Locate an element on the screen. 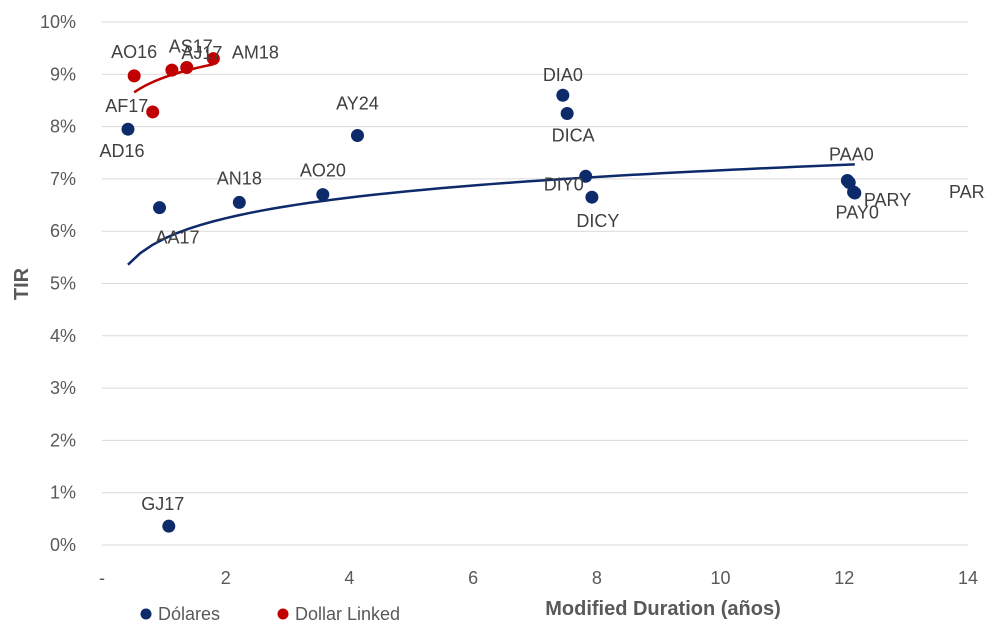 This screenshot has width=985, height=633. y-axis-title: TIR is located at coordinates (22, 283).